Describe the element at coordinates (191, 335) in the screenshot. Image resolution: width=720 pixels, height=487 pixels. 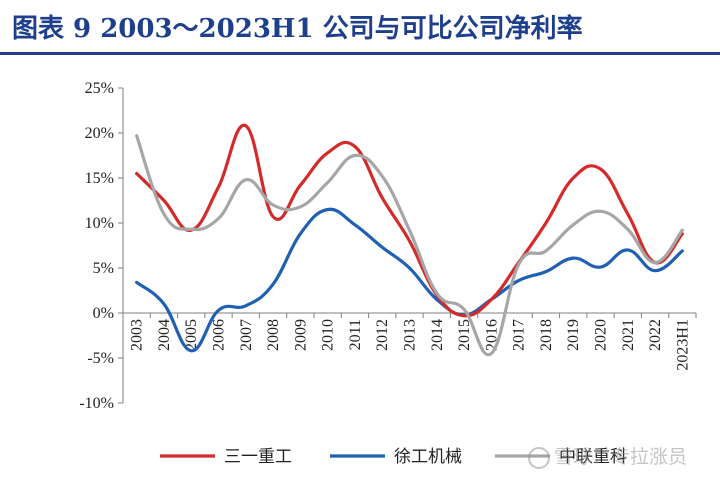
I see `x-tick-label: 2005` at that location.